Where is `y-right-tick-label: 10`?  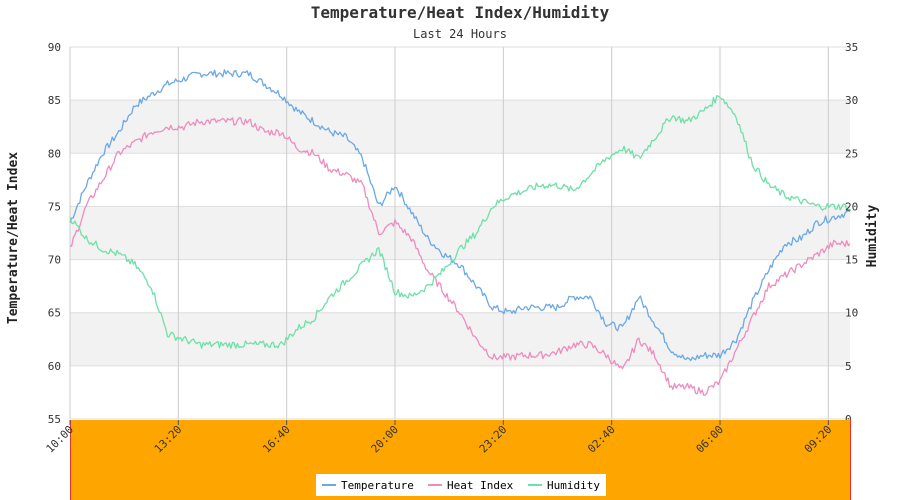 y-right-tick-label: 10 is located at coordinates (851, 313).